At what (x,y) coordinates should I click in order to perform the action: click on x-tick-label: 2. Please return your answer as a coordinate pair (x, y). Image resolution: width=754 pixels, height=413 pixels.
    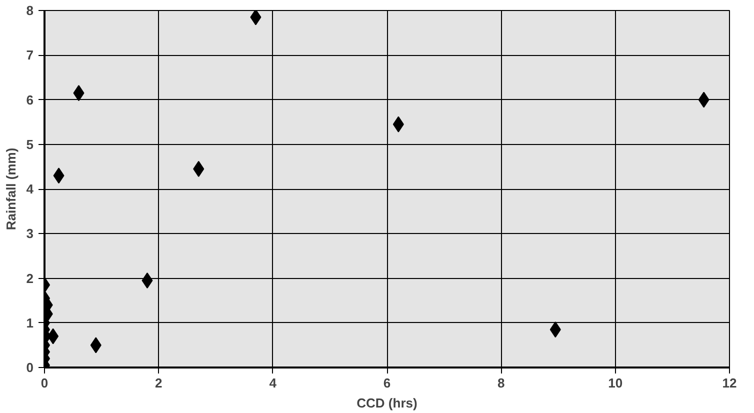
    Looking at the image, I should click on (158, 383).